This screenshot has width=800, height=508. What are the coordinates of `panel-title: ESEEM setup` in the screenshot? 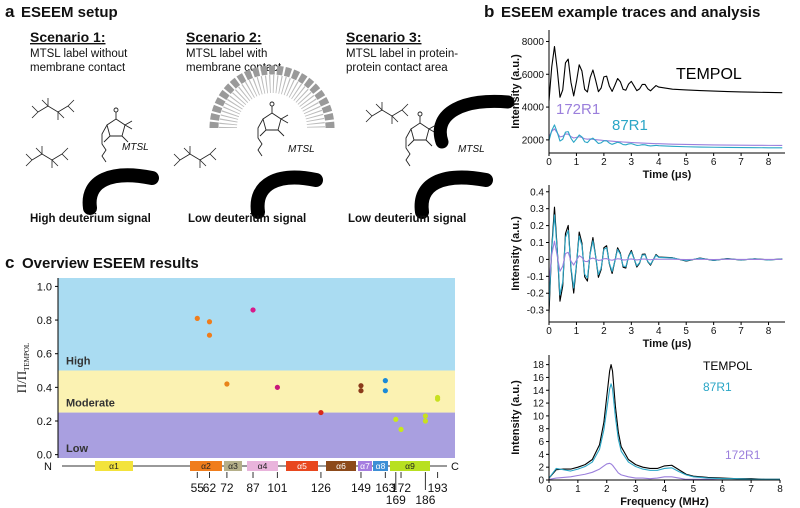 It's located at (69, 12).